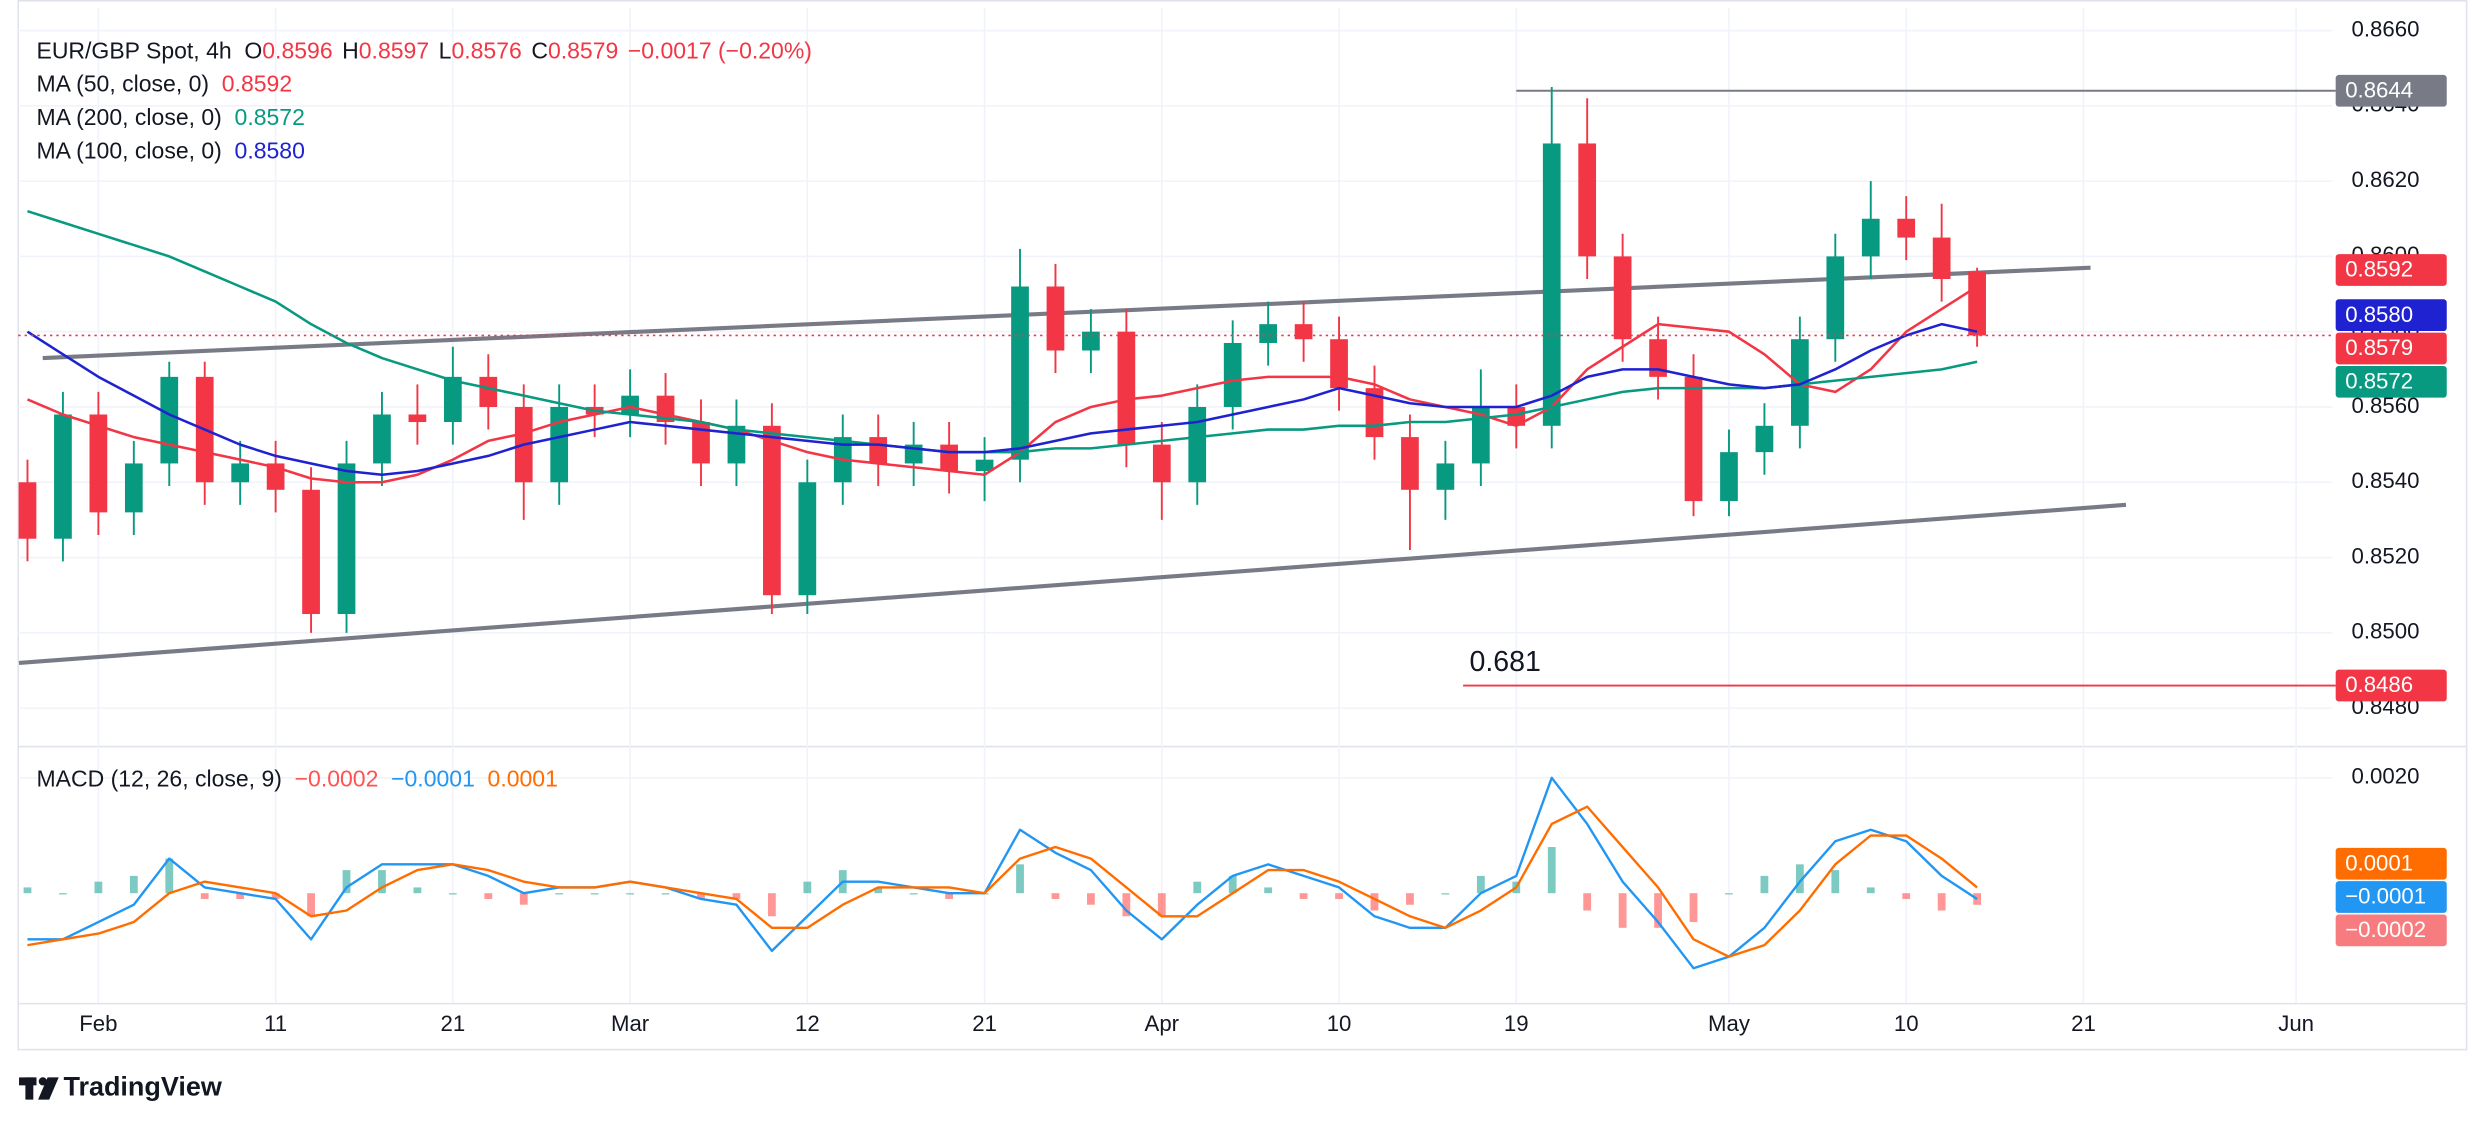 The height and width of the screenshot is (1122, 2488). Describe the element at coordinates (128, 150) in the screenshot. I see `ma-name: MA (100, close, 0)` at that location.